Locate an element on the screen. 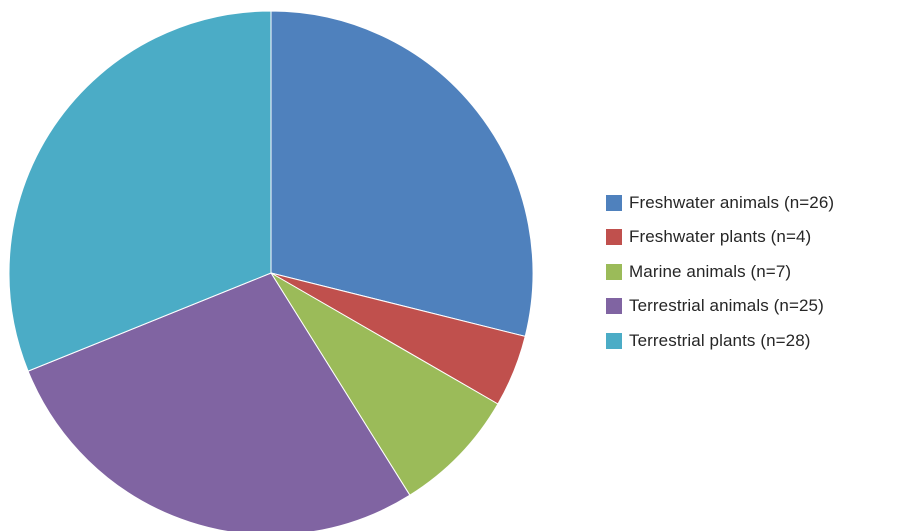 The width and height of the screenshot is (924, 531). legend-label: Terrestrial plants (n=28) is located at coordinates (720, 340).